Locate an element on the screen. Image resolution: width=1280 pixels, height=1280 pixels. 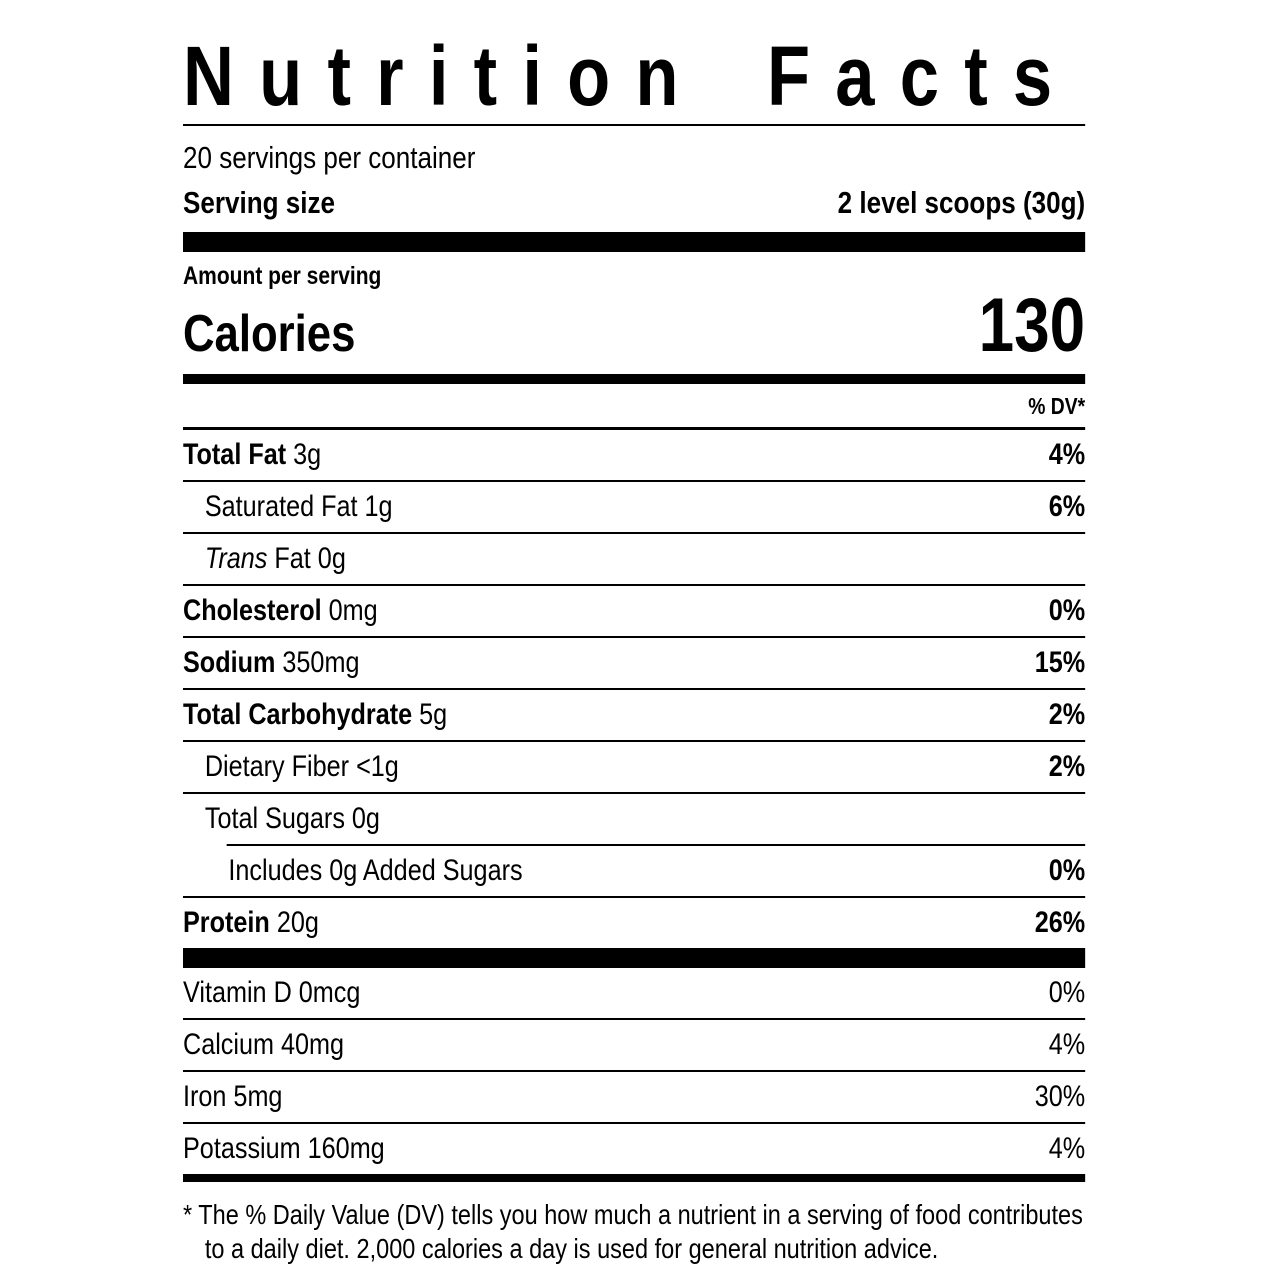
nutrient-daily-value: 15% is located at coordinates (1060, 662).